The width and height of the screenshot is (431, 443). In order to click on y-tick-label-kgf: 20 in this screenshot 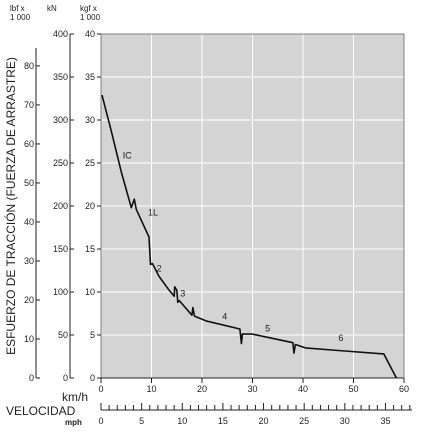, I will do `click(90, 206)`.